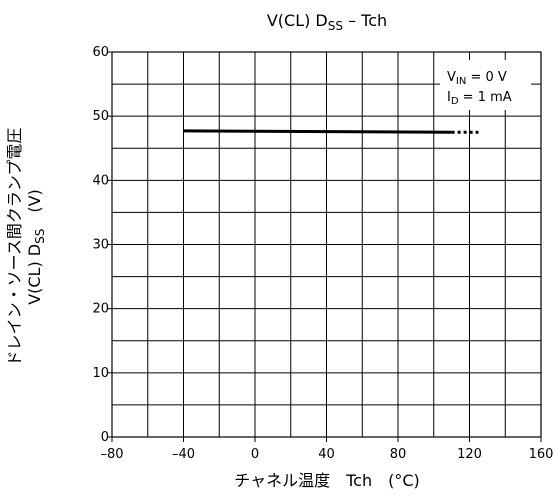  Describe the element at coordinates (255, 454) in the screenshot. I see `x-tick-label: 0` at that location.